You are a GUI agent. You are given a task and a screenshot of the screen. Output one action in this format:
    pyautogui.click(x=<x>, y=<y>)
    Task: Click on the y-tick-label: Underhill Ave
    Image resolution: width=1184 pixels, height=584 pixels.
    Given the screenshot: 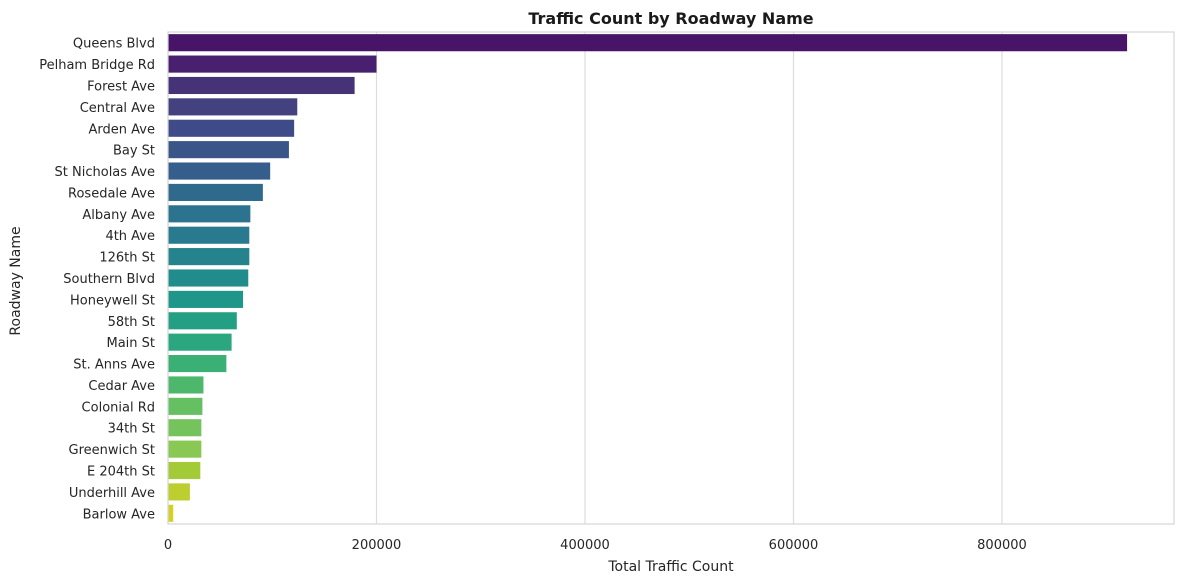 What is the action you would take?
    pyautogui.click(x=112, y=493)
    